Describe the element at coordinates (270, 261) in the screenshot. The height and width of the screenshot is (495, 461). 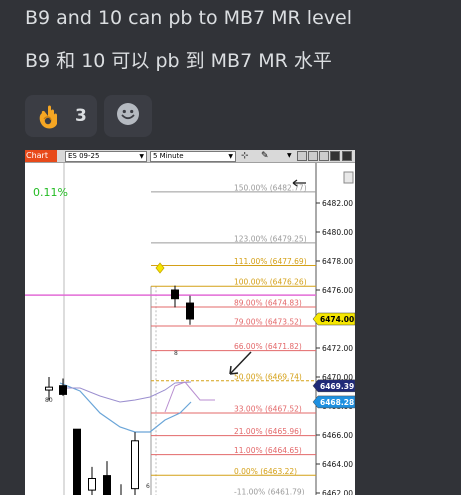
I see `fib-level-label: 111.00% (6477.69)` at that location.